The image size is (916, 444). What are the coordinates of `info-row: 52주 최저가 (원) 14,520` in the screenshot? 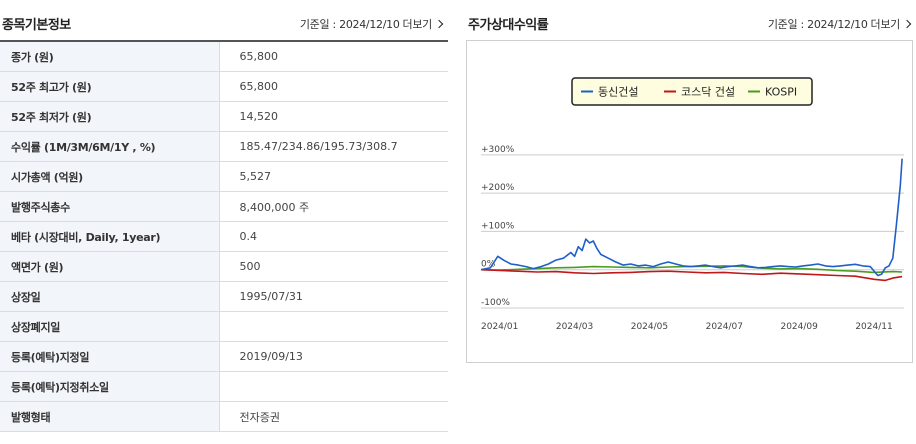 It's located at (224, 116).